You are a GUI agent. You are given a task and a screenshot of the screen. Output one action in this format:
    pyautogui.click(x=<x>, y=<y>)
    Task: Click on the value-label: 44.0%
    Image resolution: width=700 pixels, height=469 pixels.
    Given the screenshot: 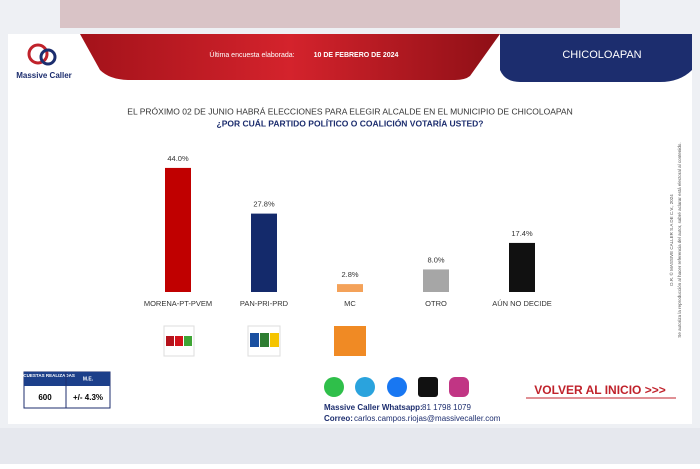 What is the action you would take?
    pyautogui.click(x=178, y=158)
    